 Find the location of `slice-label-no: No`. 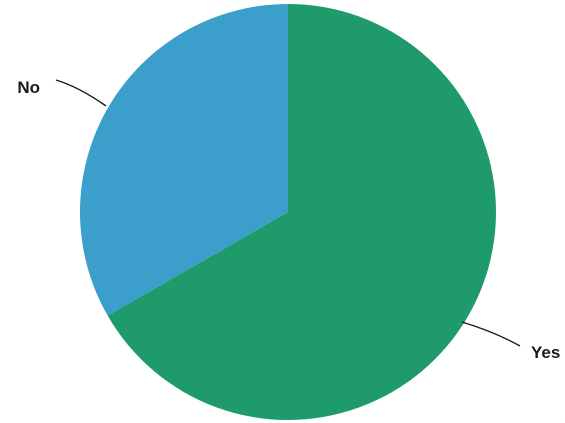

slice-label-no: No is located at coordinates (28, 87).